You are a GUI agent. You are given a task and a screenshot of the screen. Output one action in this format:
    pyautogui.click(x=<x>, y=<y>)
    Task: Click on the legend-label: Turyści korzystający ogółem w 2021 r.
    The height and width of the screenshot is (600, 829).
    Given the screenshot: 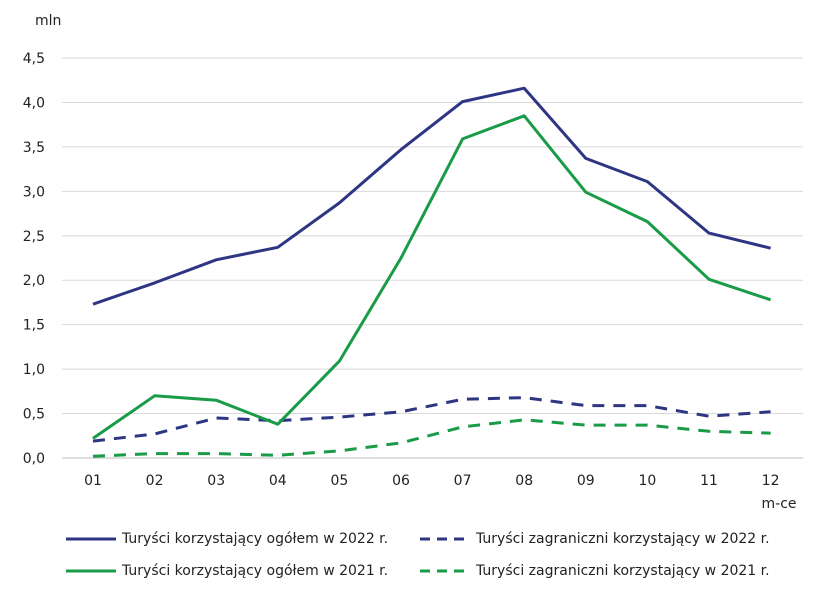 What is the action you would take?
    pyautogui.click(x=255, y=571)
    